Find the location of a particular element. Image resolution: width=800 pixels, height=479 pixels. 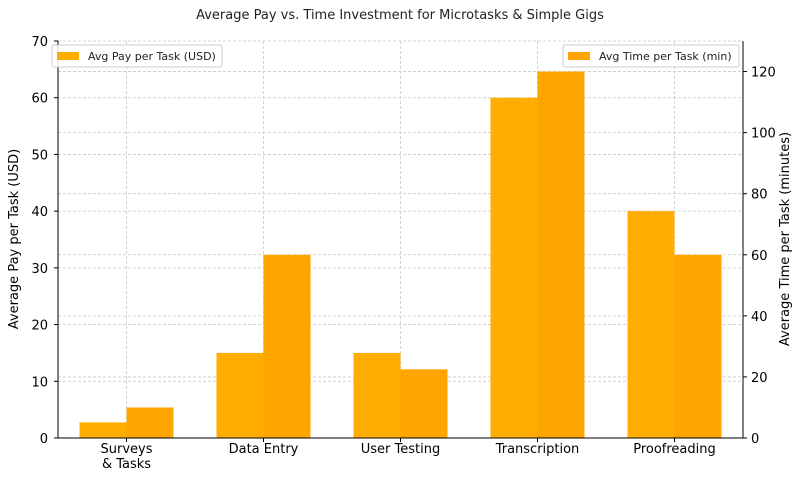

y-tick-label: 20 is located at coordinates (39, 326).